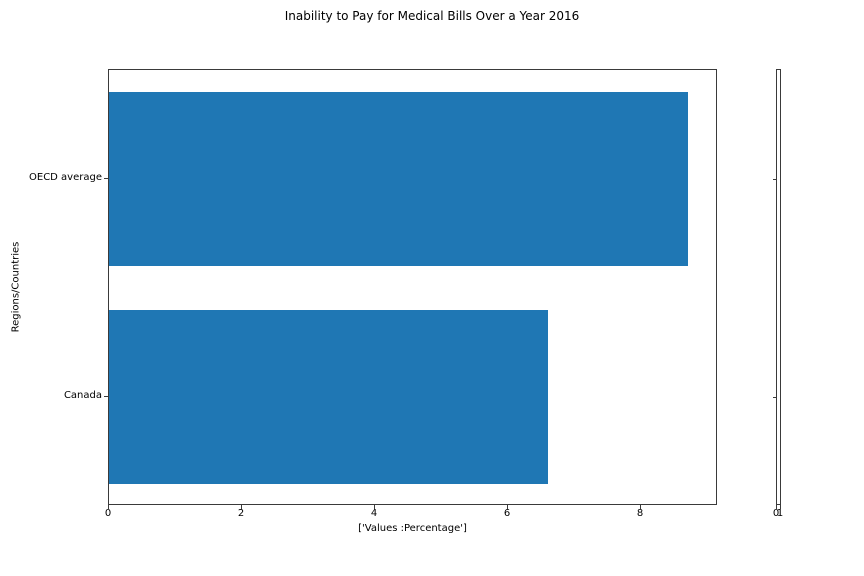 This screenshot has width=864, height=576. What do you see at coordinates (640, 513) in the screenshot?
I see `x-tick-label: 8` at bounding box center [640, 513].